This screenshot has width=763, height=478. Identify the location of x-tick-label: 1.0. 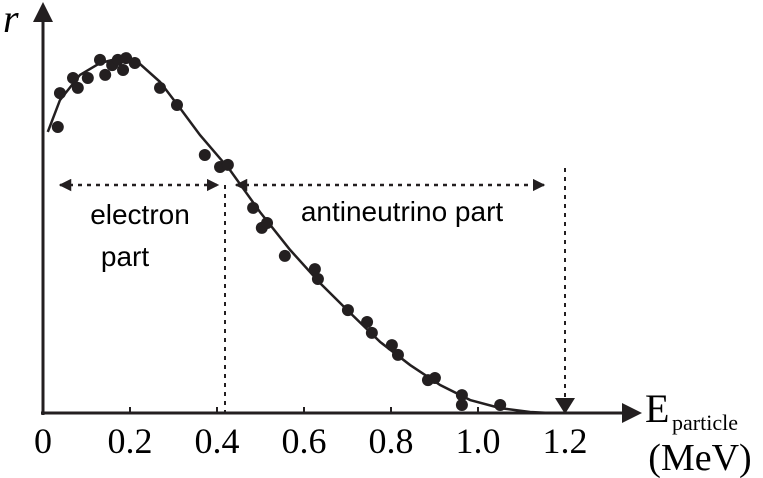
(478, 441).